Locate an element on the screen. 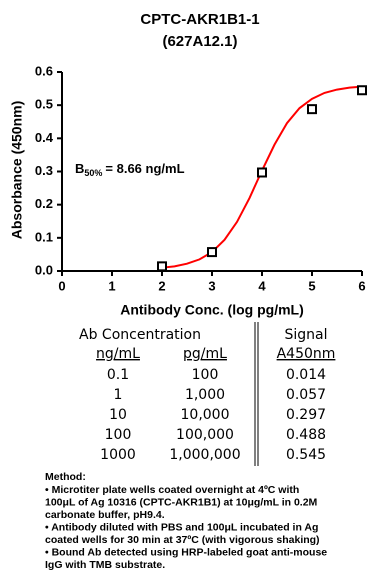  table-header: Signal is located at coordinates (305, 335).